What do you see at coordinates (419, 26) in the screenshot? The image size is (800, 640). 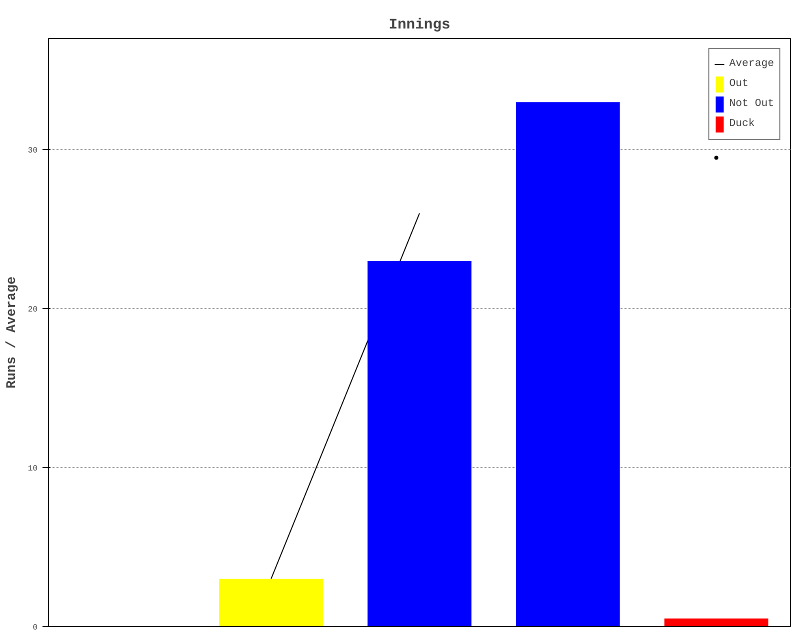 I see `chart-title: Innings` at bounding box center [419, 26].